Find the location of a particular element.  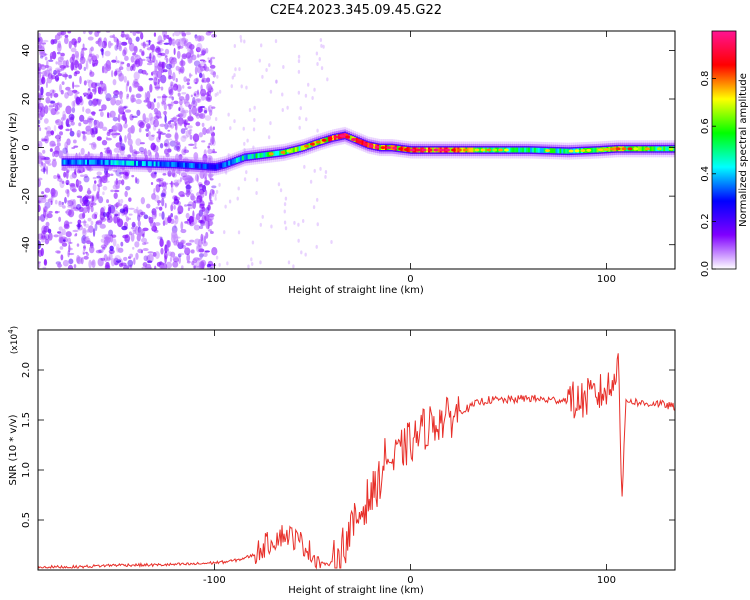

y-tick-label: 0 is located at coordinates (26, 147).